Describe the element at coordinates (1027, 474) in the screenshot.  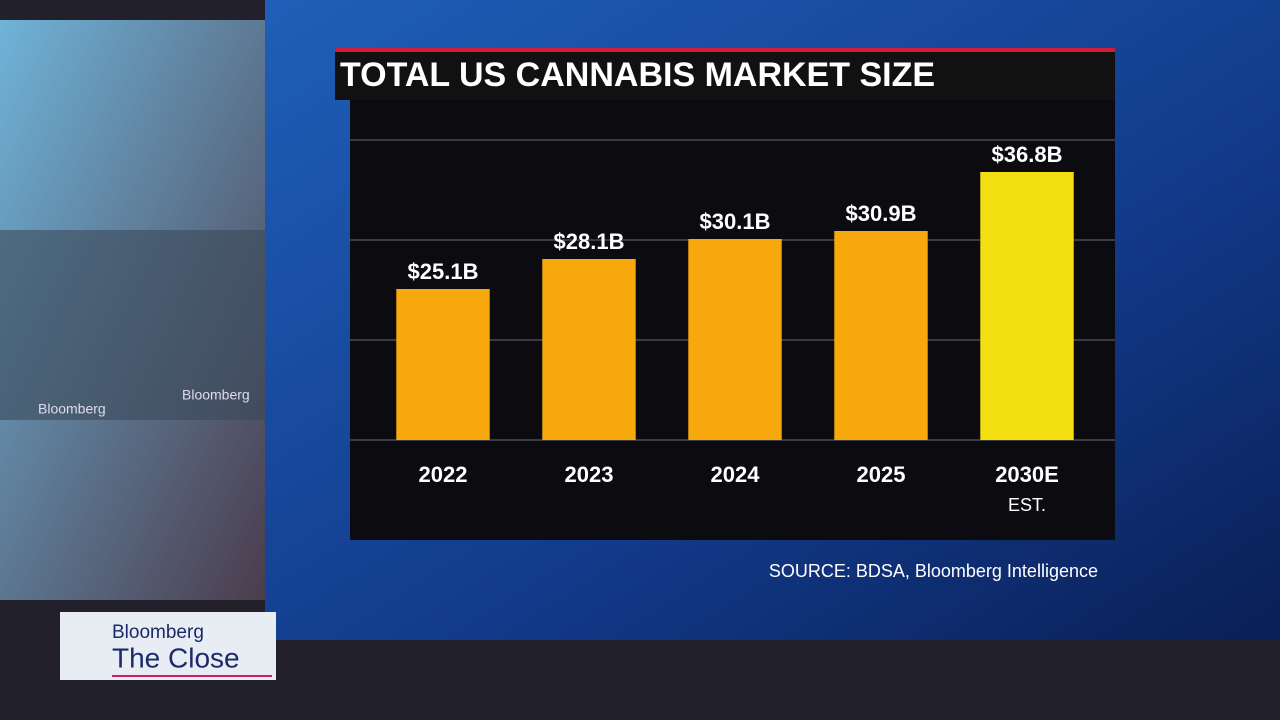
I see `x-tick-label: 2030E` at that location.